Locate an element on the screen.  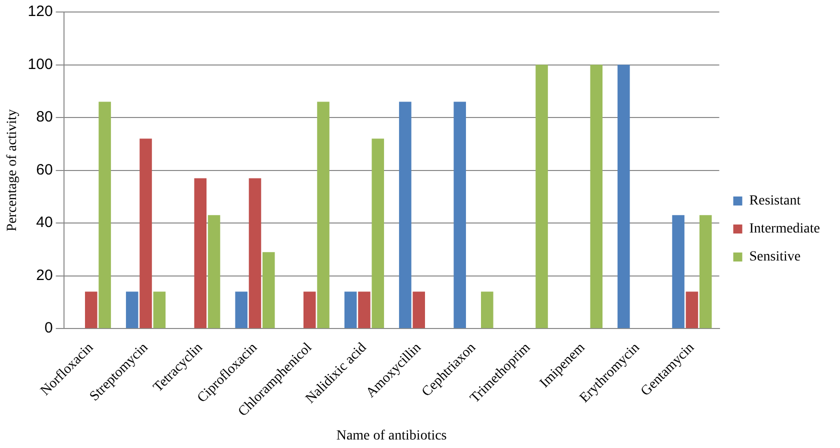
y-tick-label: 0 is located at coordinates (48, 328).